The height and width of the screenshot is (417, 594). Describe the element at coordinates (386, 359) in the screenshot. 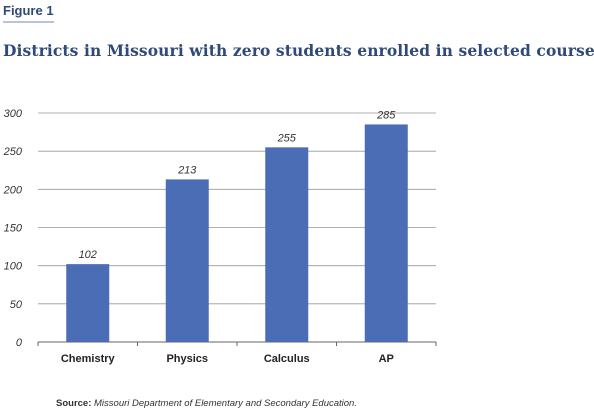

I see `x-tick-label: AP` at that location.